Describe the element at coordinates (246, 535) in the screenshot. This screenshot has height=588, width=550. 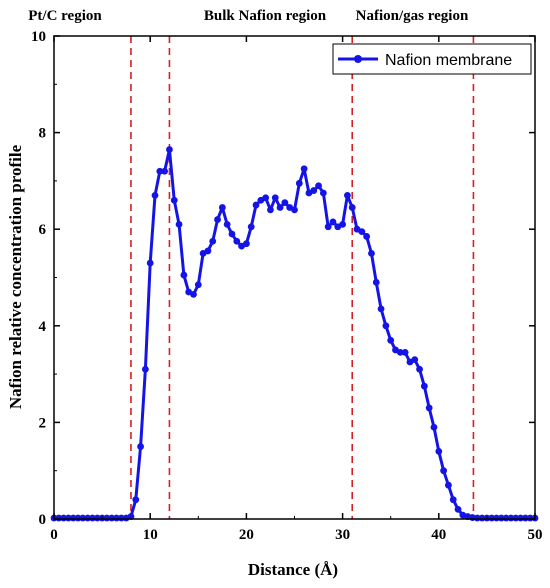
I see `x-tick-label-20: 20` at that location.